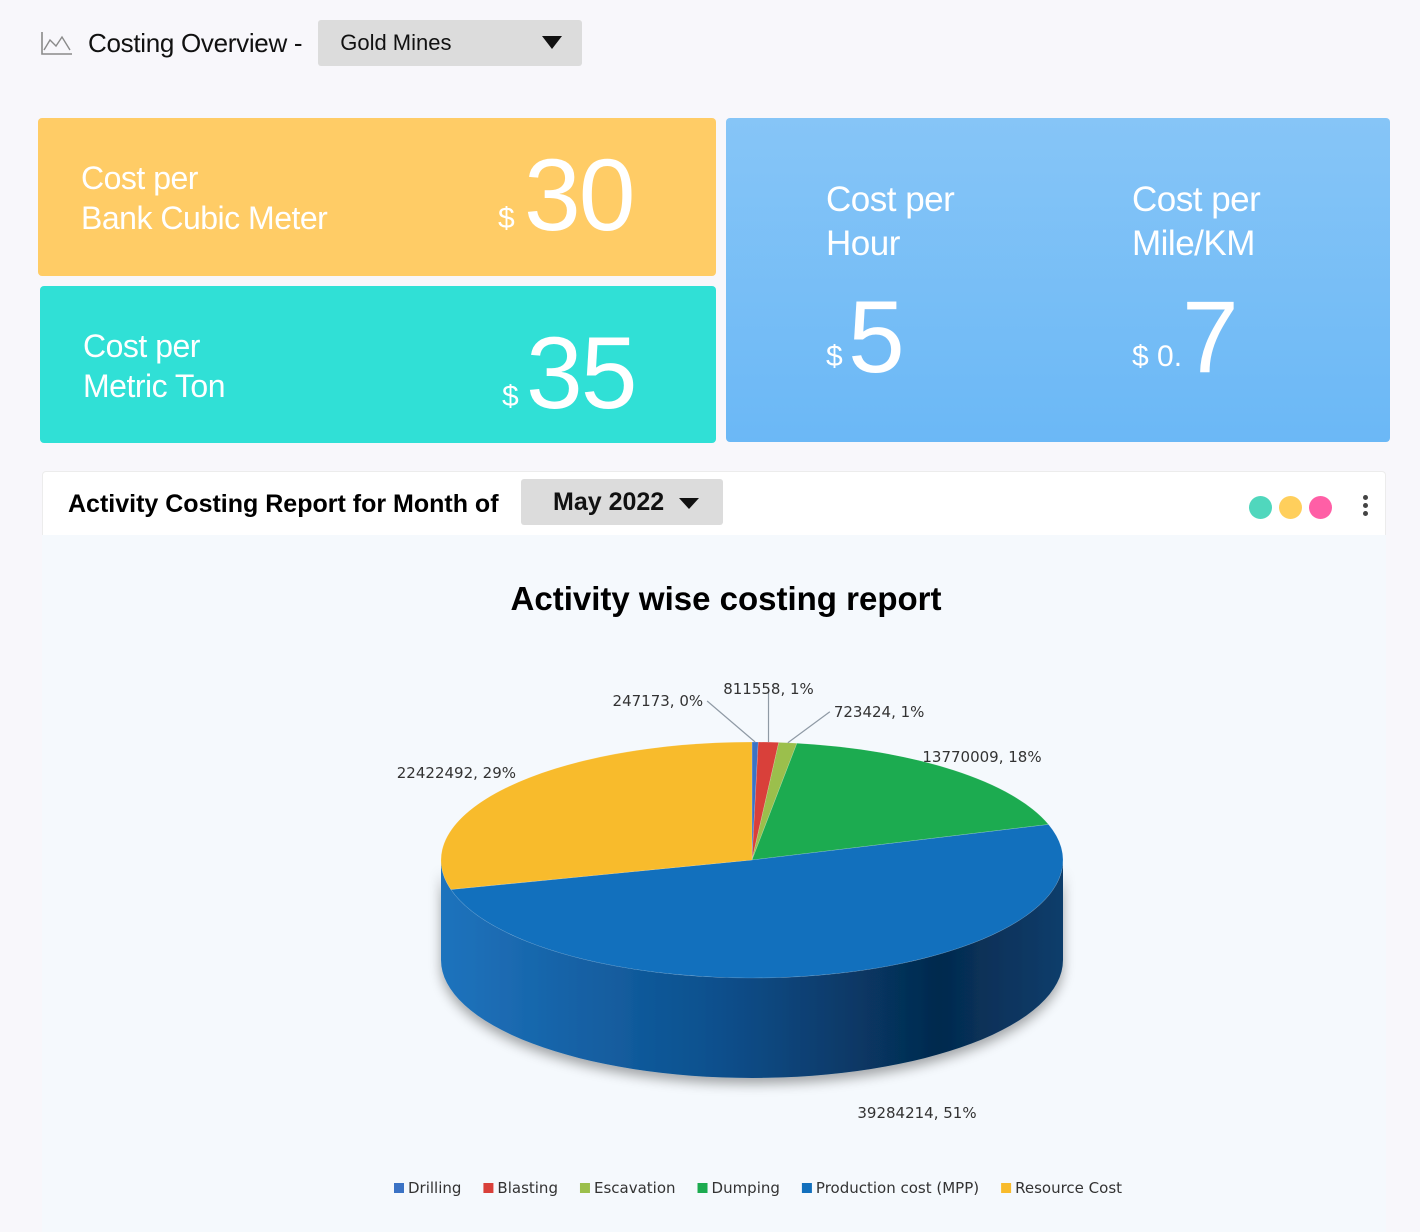  What do you see at coordinates (726, 598) in the screenshot?
I see `chart-title: Activity wise costing report` at bounding box center [726, 598].